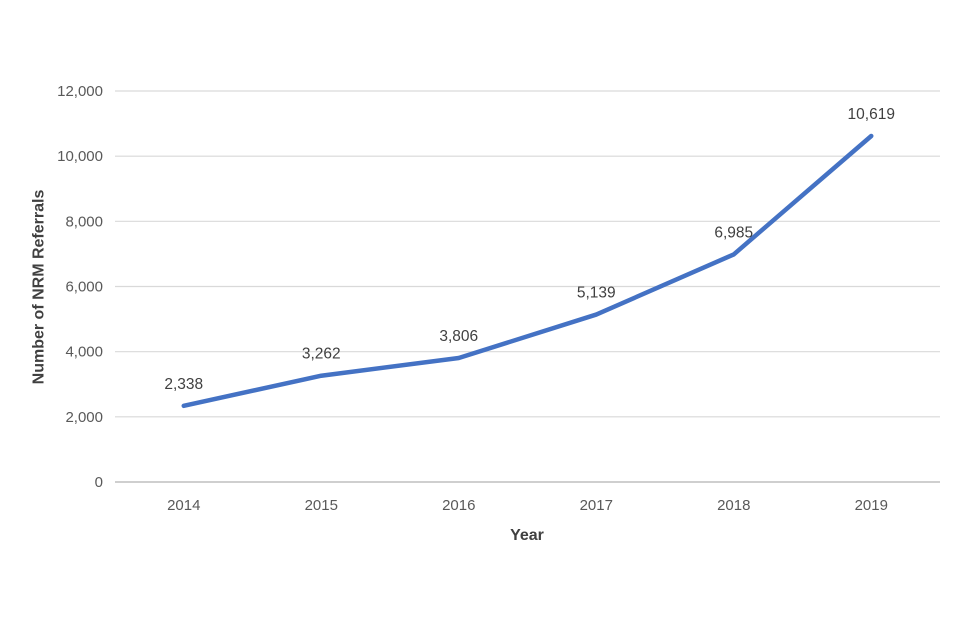 The width and height of the screenshot is (960, 640). What do you see at coordinates (733, 232) in the screenshot?
I see `data-label: 6,985` at bounding box center [733, 232].